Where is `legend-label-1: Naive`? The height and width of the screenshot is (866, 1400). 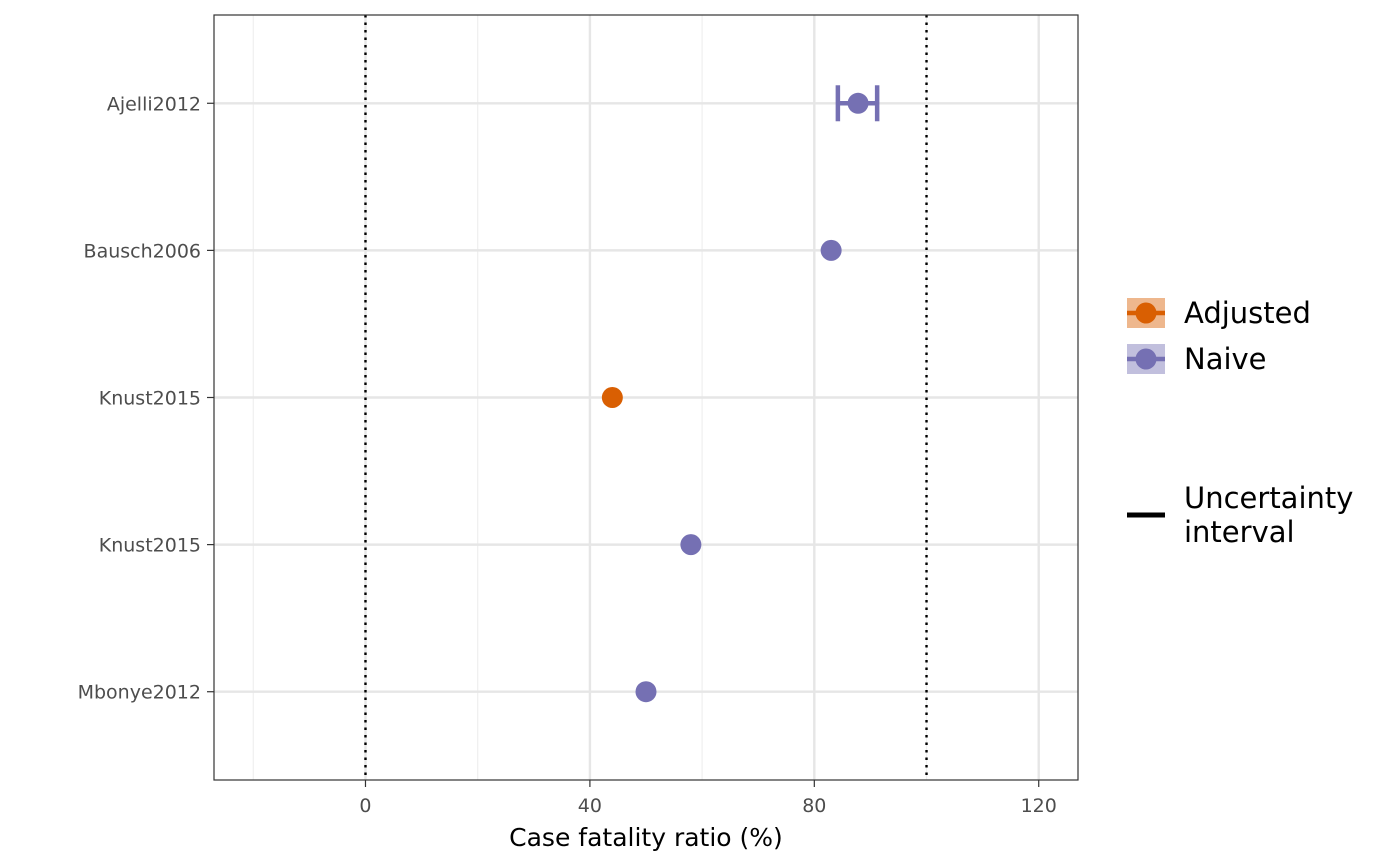 legend-label-1: Naive is located at coordinates (1225, 359).